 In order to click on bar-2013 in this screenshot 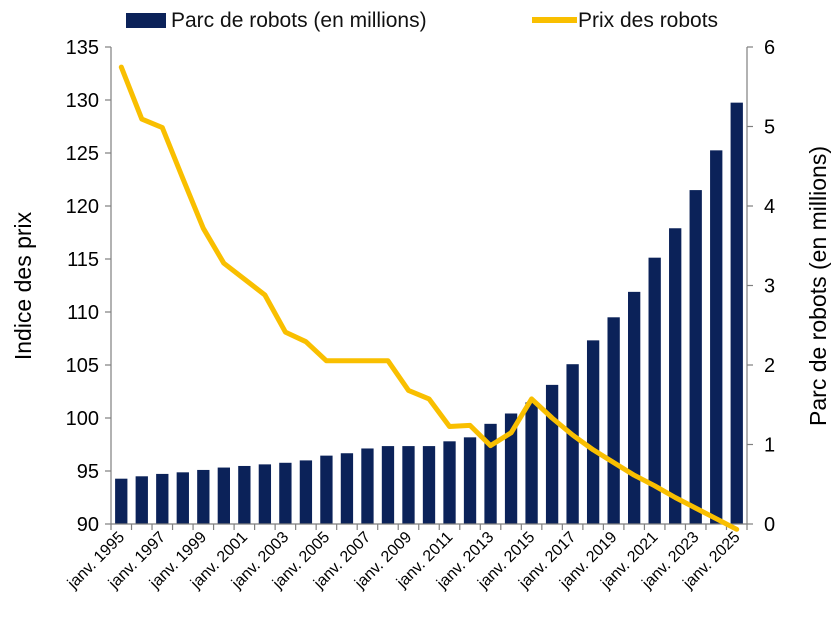, I will do `click(490, 473)`.